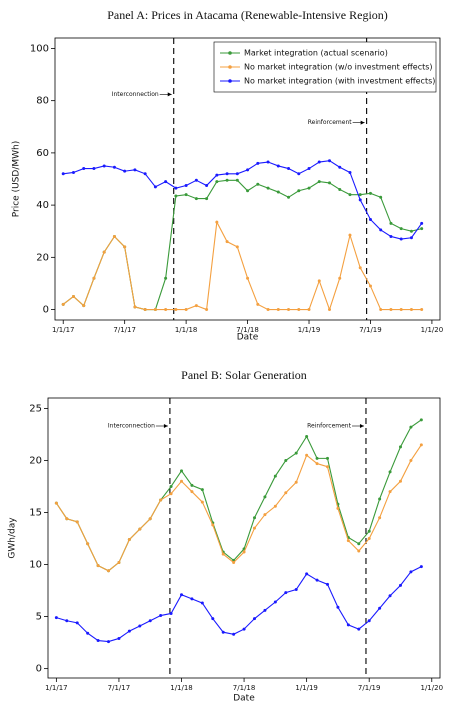 Image resolution: width=470 pixels, height=710 pixels. I want to click on event-label: Interconnection, so click(131, 426).